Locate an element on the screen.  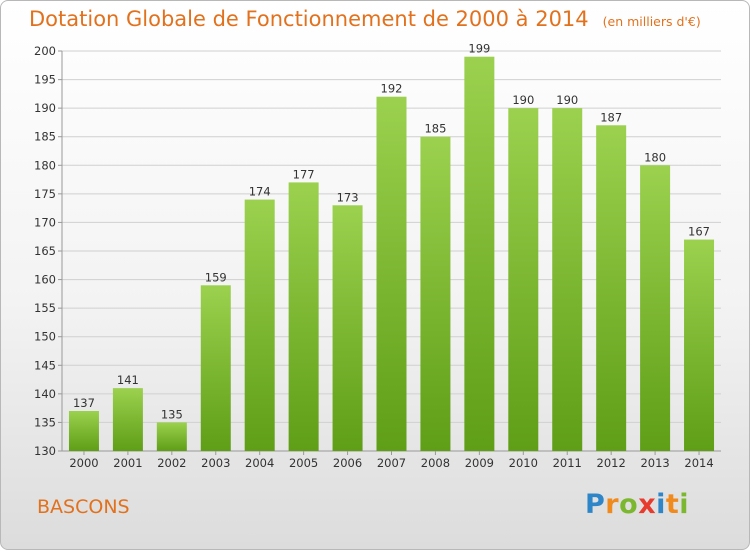
x-tick-label: 2012 is located at coordinates (611, 463).